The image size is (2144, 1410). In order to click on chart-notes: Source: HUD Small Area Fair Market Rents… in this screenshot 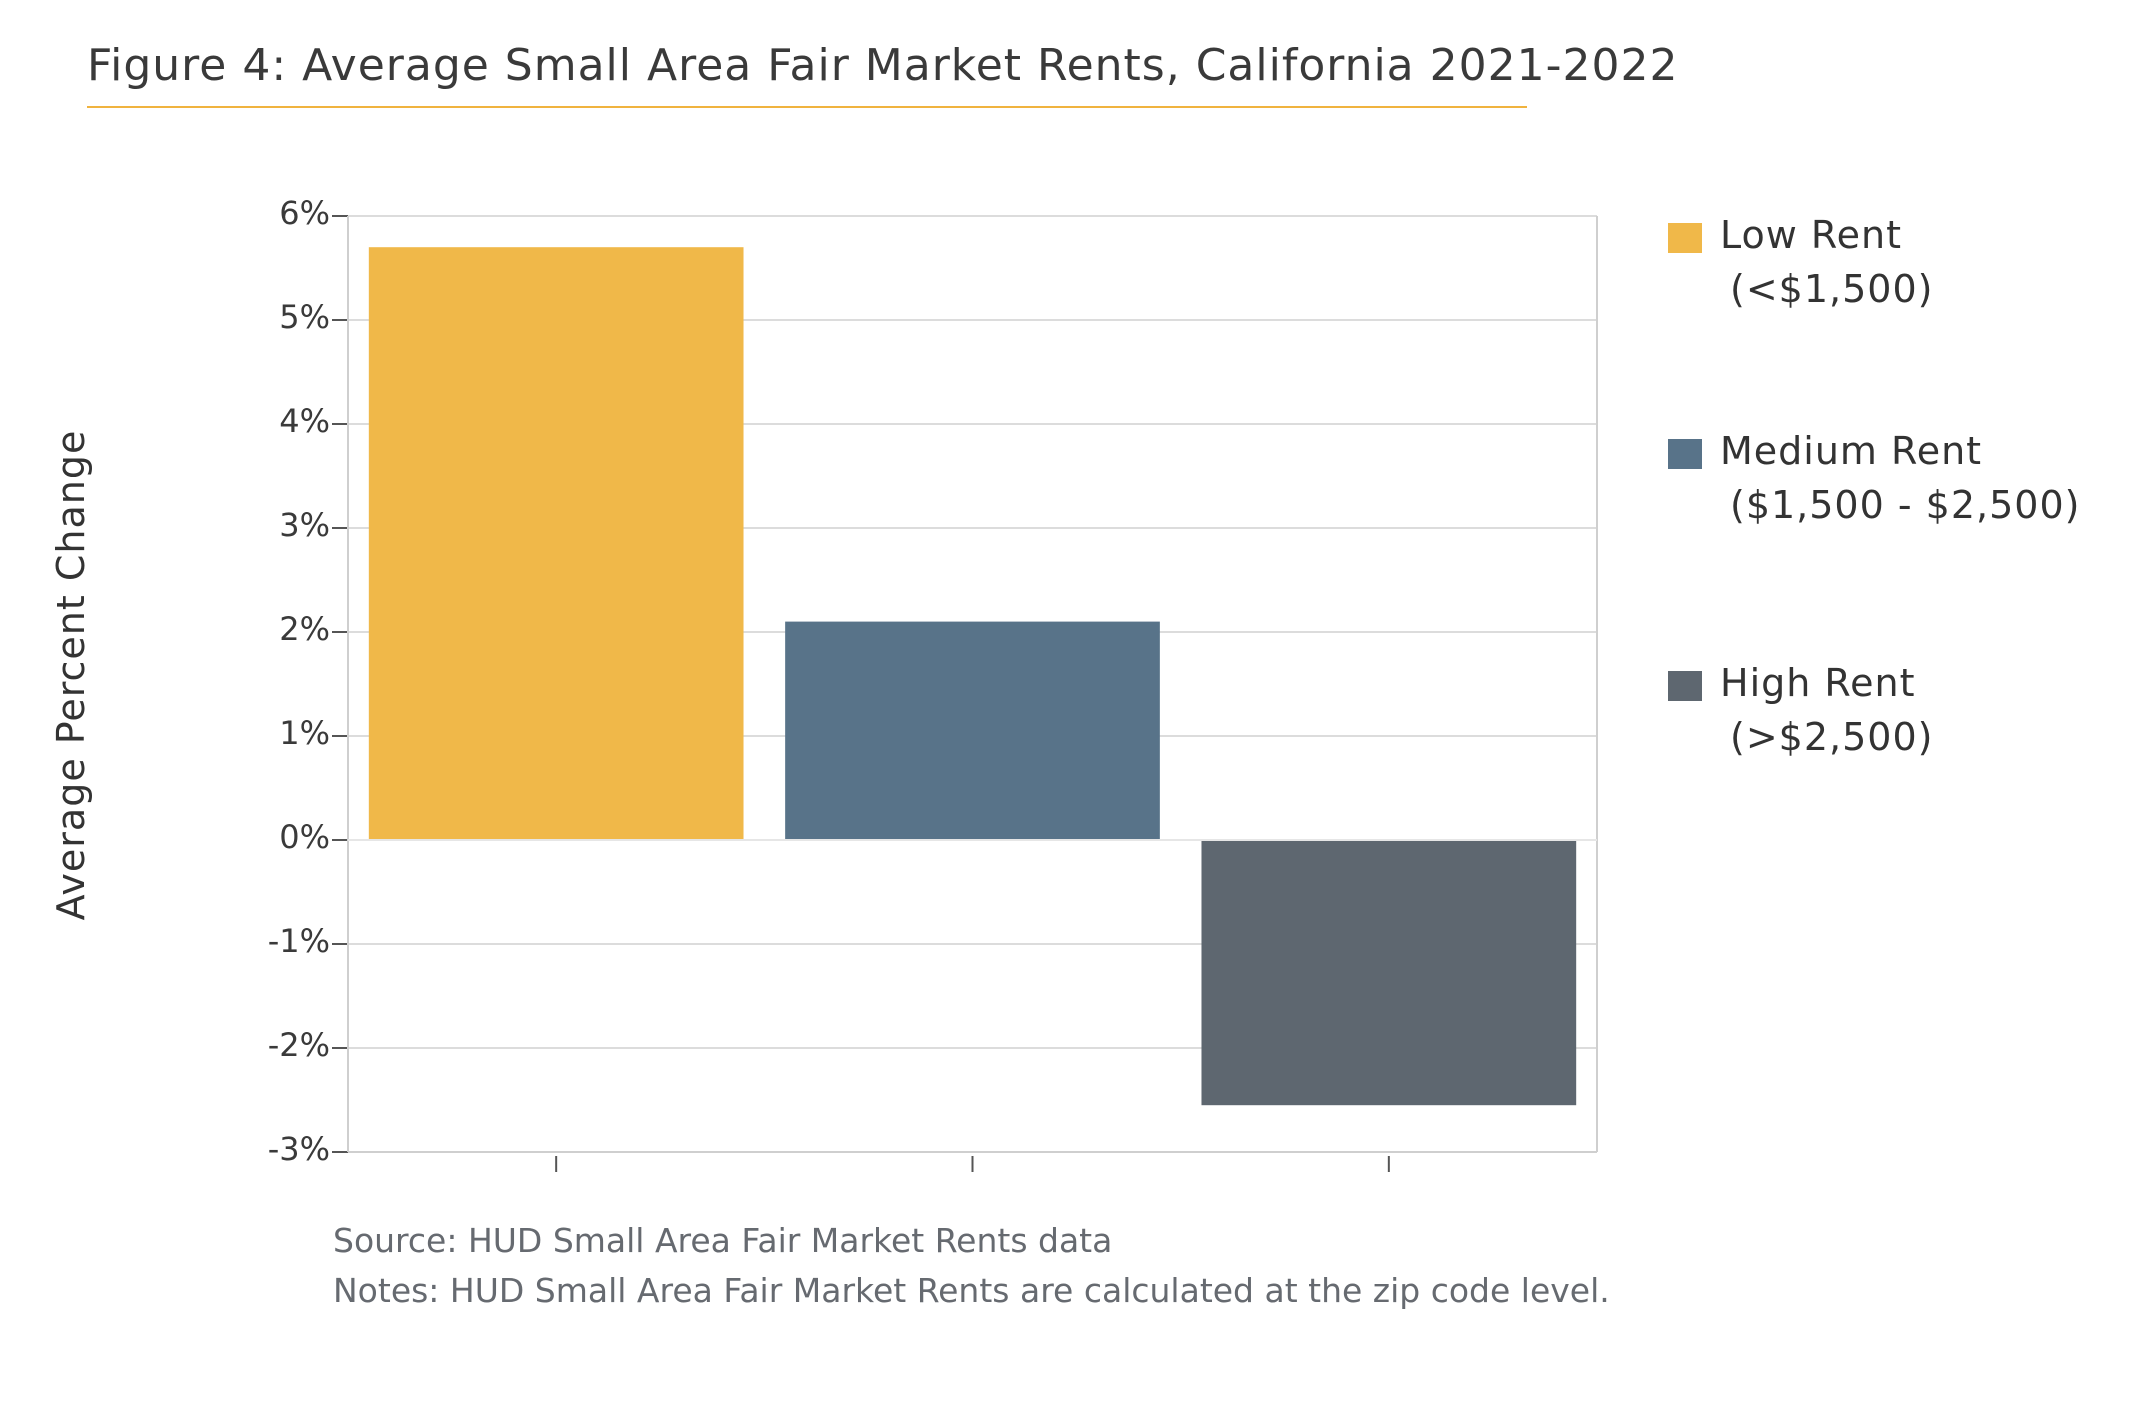, I will do `click(971, 1266)`.